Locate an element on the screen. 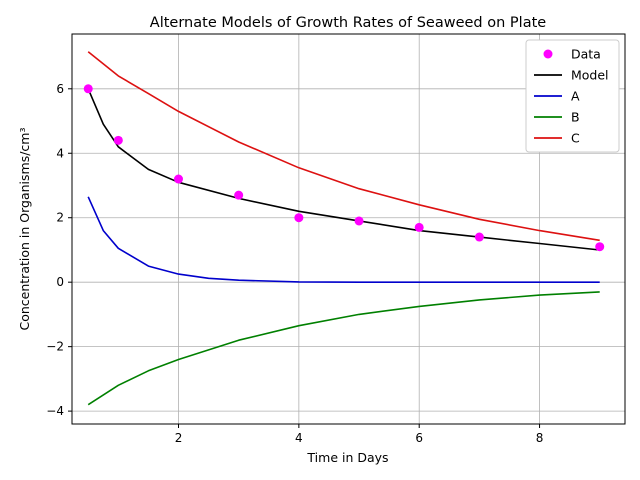  x-tick-label: 6 is located at coordinates (419, 438).